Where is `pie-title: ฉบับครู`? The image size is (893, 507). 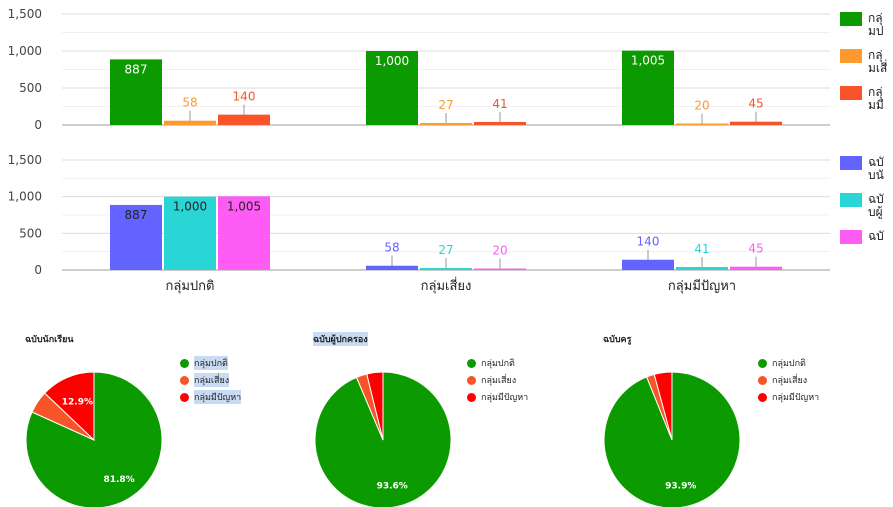
pie-title: ฉบับครู is located at coordinates (617, 340).